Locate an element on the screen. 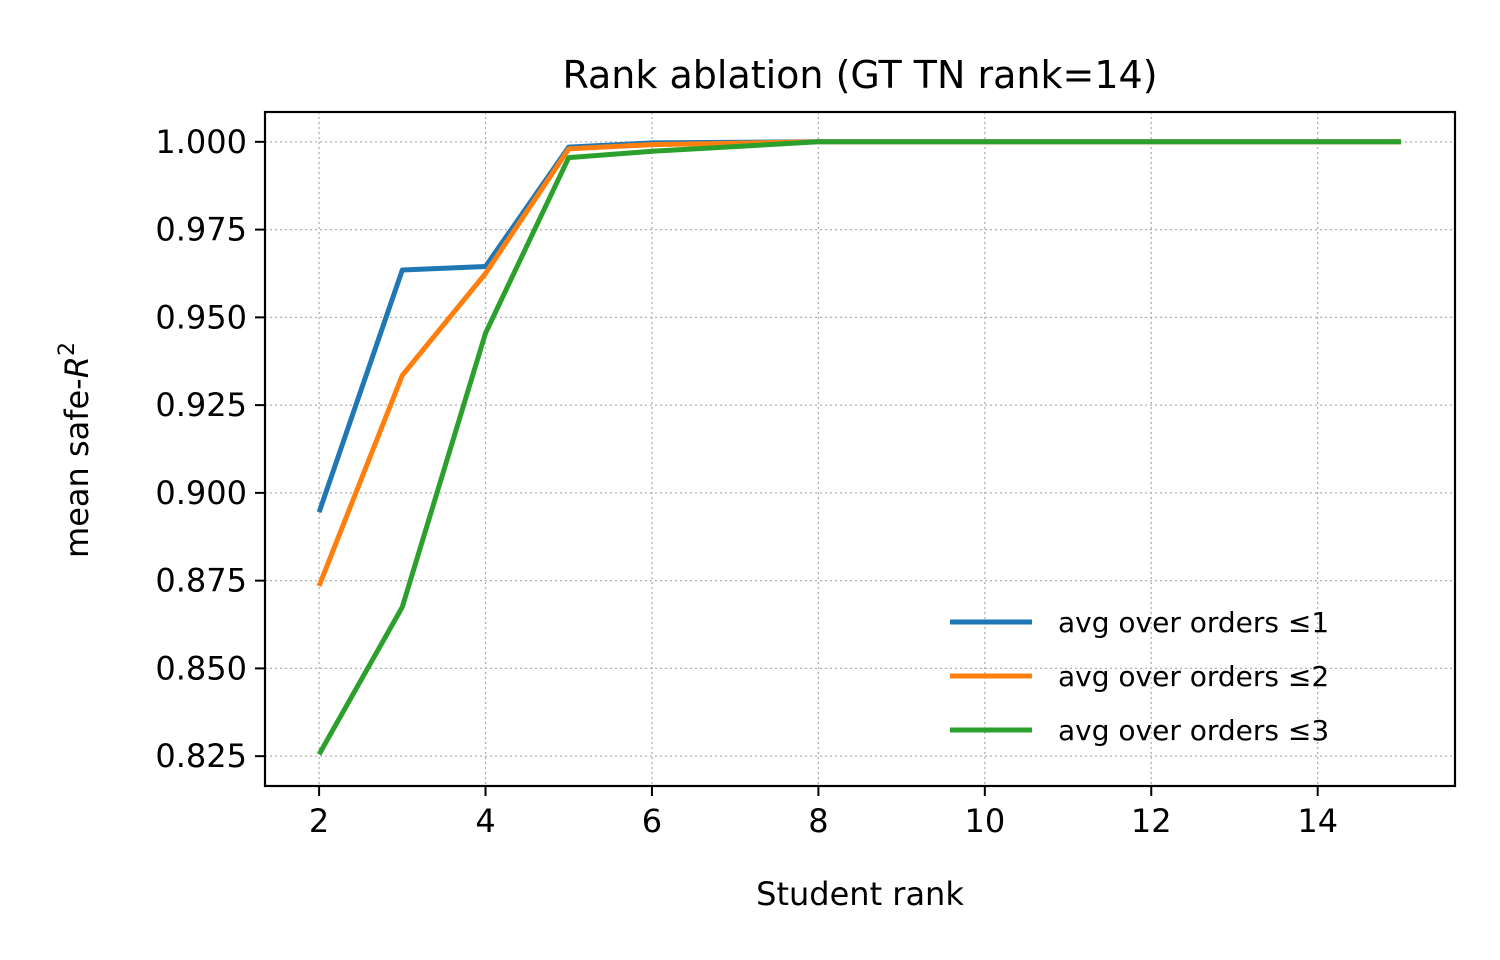  y-tick-label: 0.900 is located at coordinates (201, 493).